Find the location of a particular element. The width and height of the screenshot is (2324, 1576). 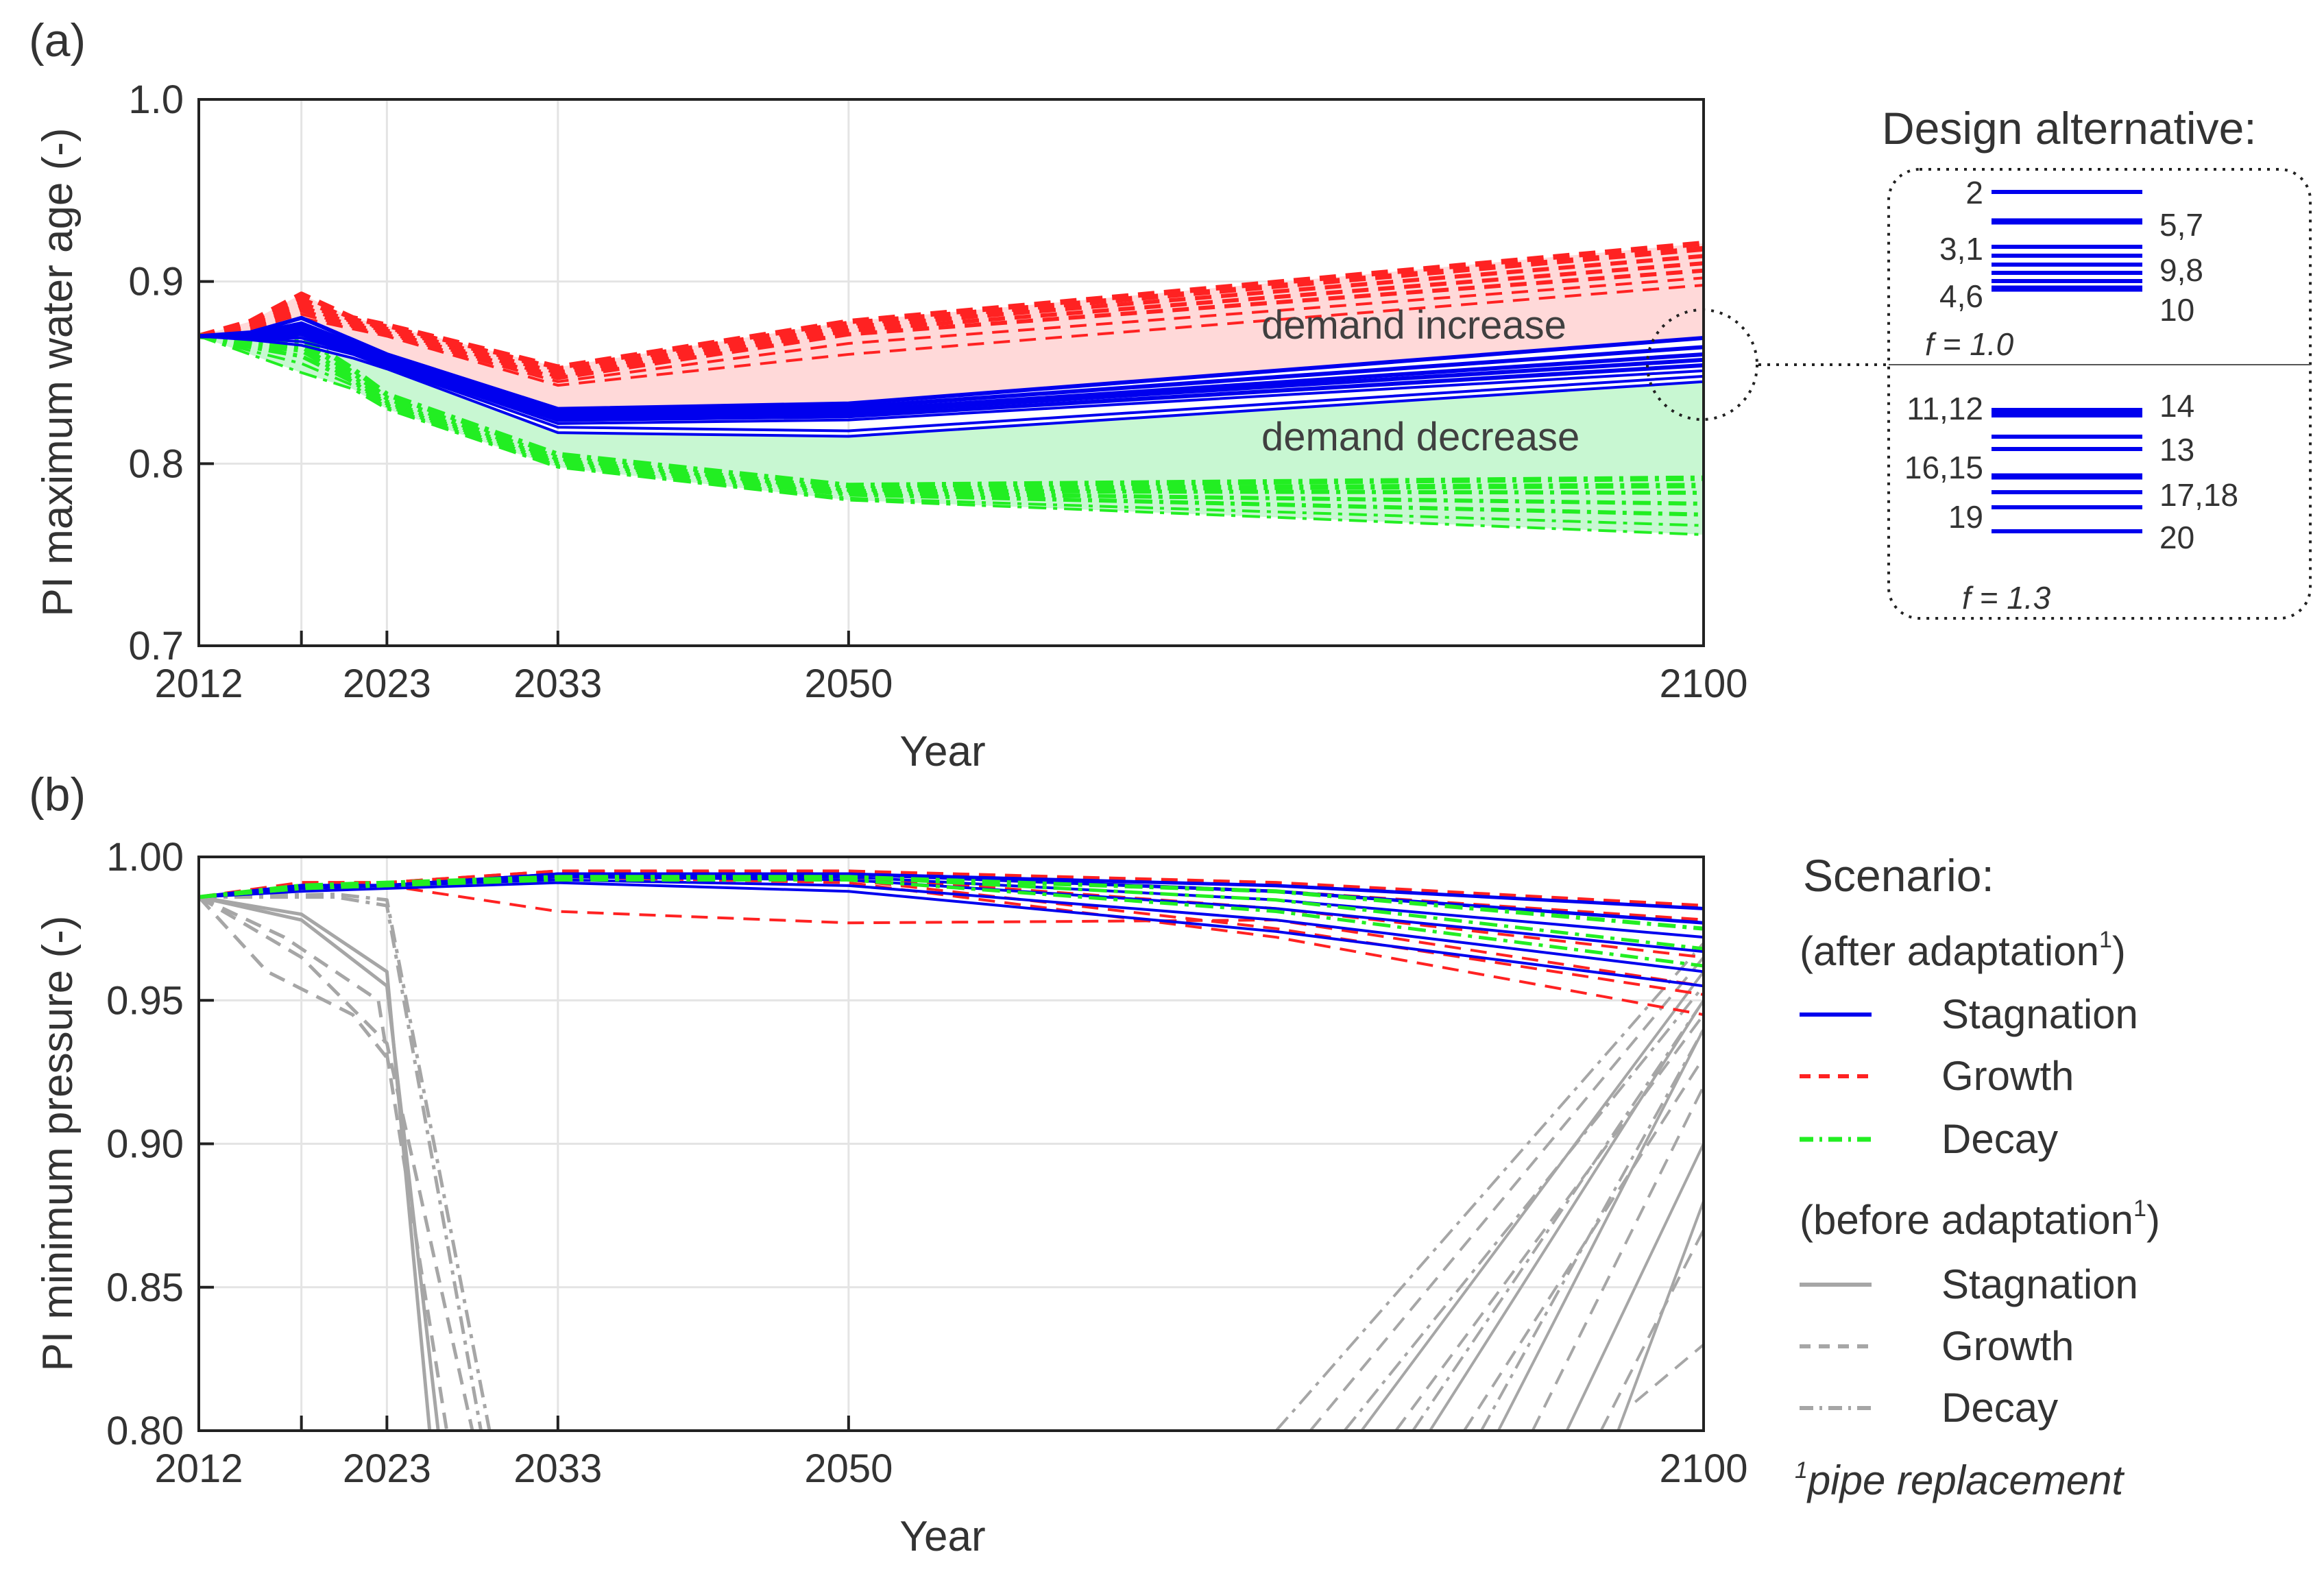

panel-b-ytick-label: 0.85 is located at coordinates (145, 1287).